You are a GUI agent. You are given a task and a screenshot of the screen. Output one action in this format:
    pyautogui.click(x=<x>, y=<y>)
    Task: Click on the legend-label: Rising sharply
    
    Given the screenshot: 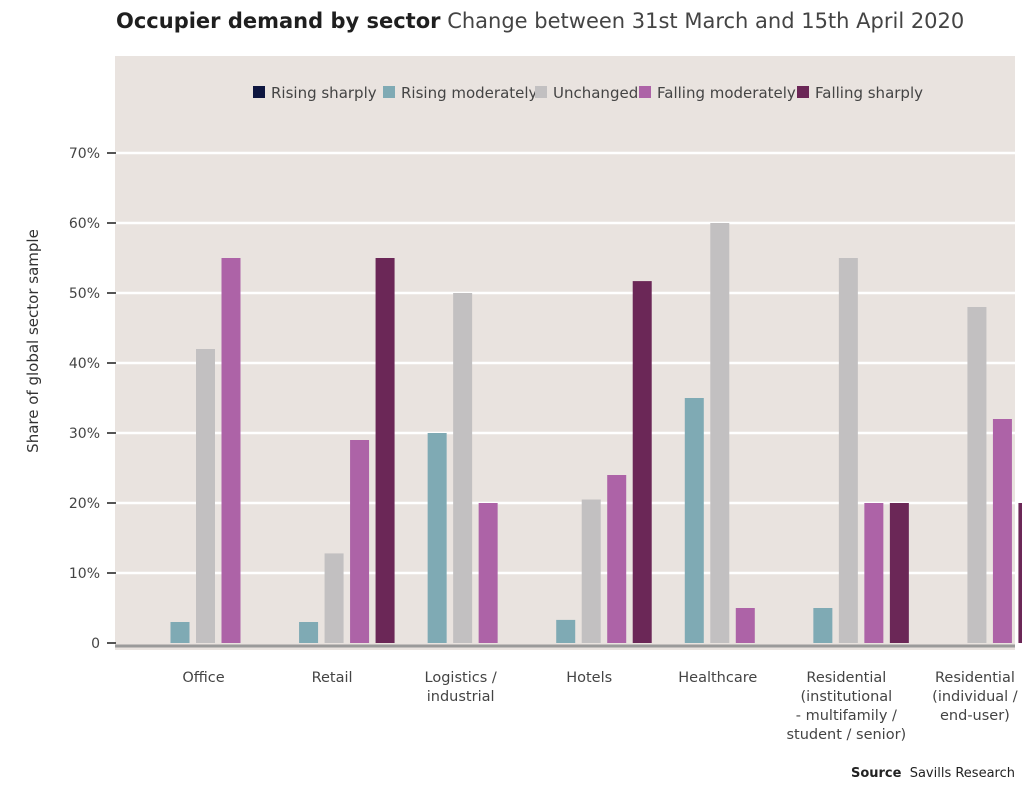 What is the action you would take?
    pyautogui.click(x=324, y=93)
    